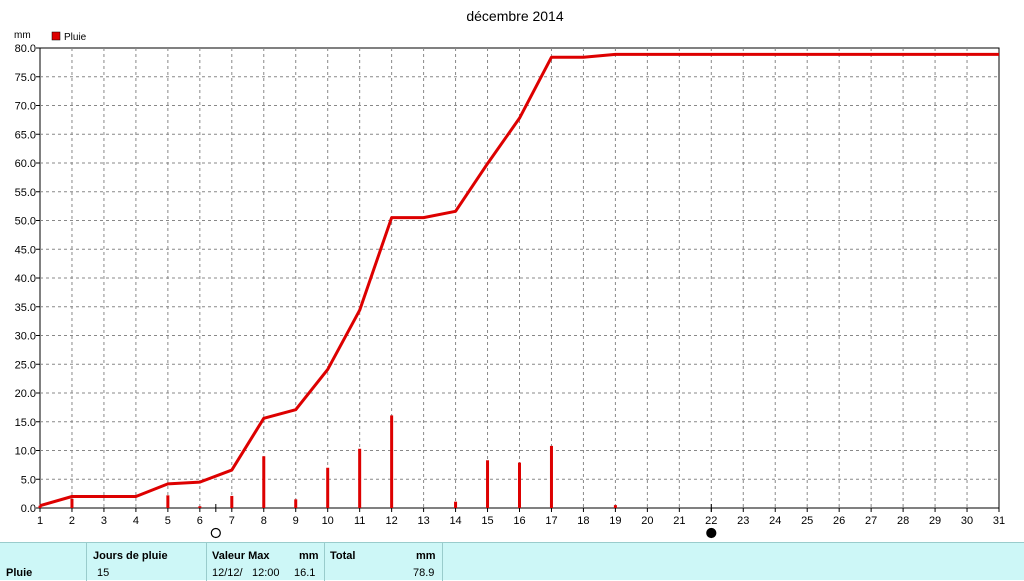 This screenshot has width=1024, height=581. Describe the element at coordinates (296, 521) in the screenshot. I see `x-tick-label: 9` at that location.